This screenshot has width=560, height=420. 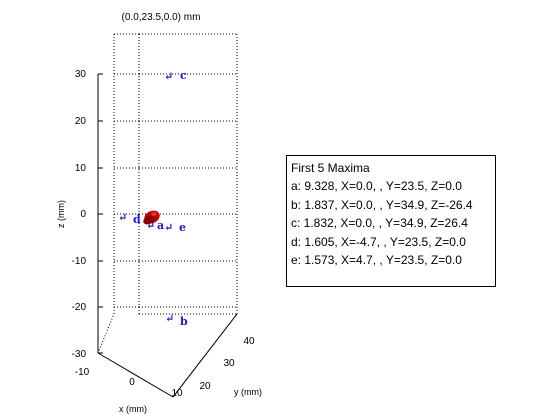 I want to click on z-axis-title: z (mm), so click(x=61, y=214).